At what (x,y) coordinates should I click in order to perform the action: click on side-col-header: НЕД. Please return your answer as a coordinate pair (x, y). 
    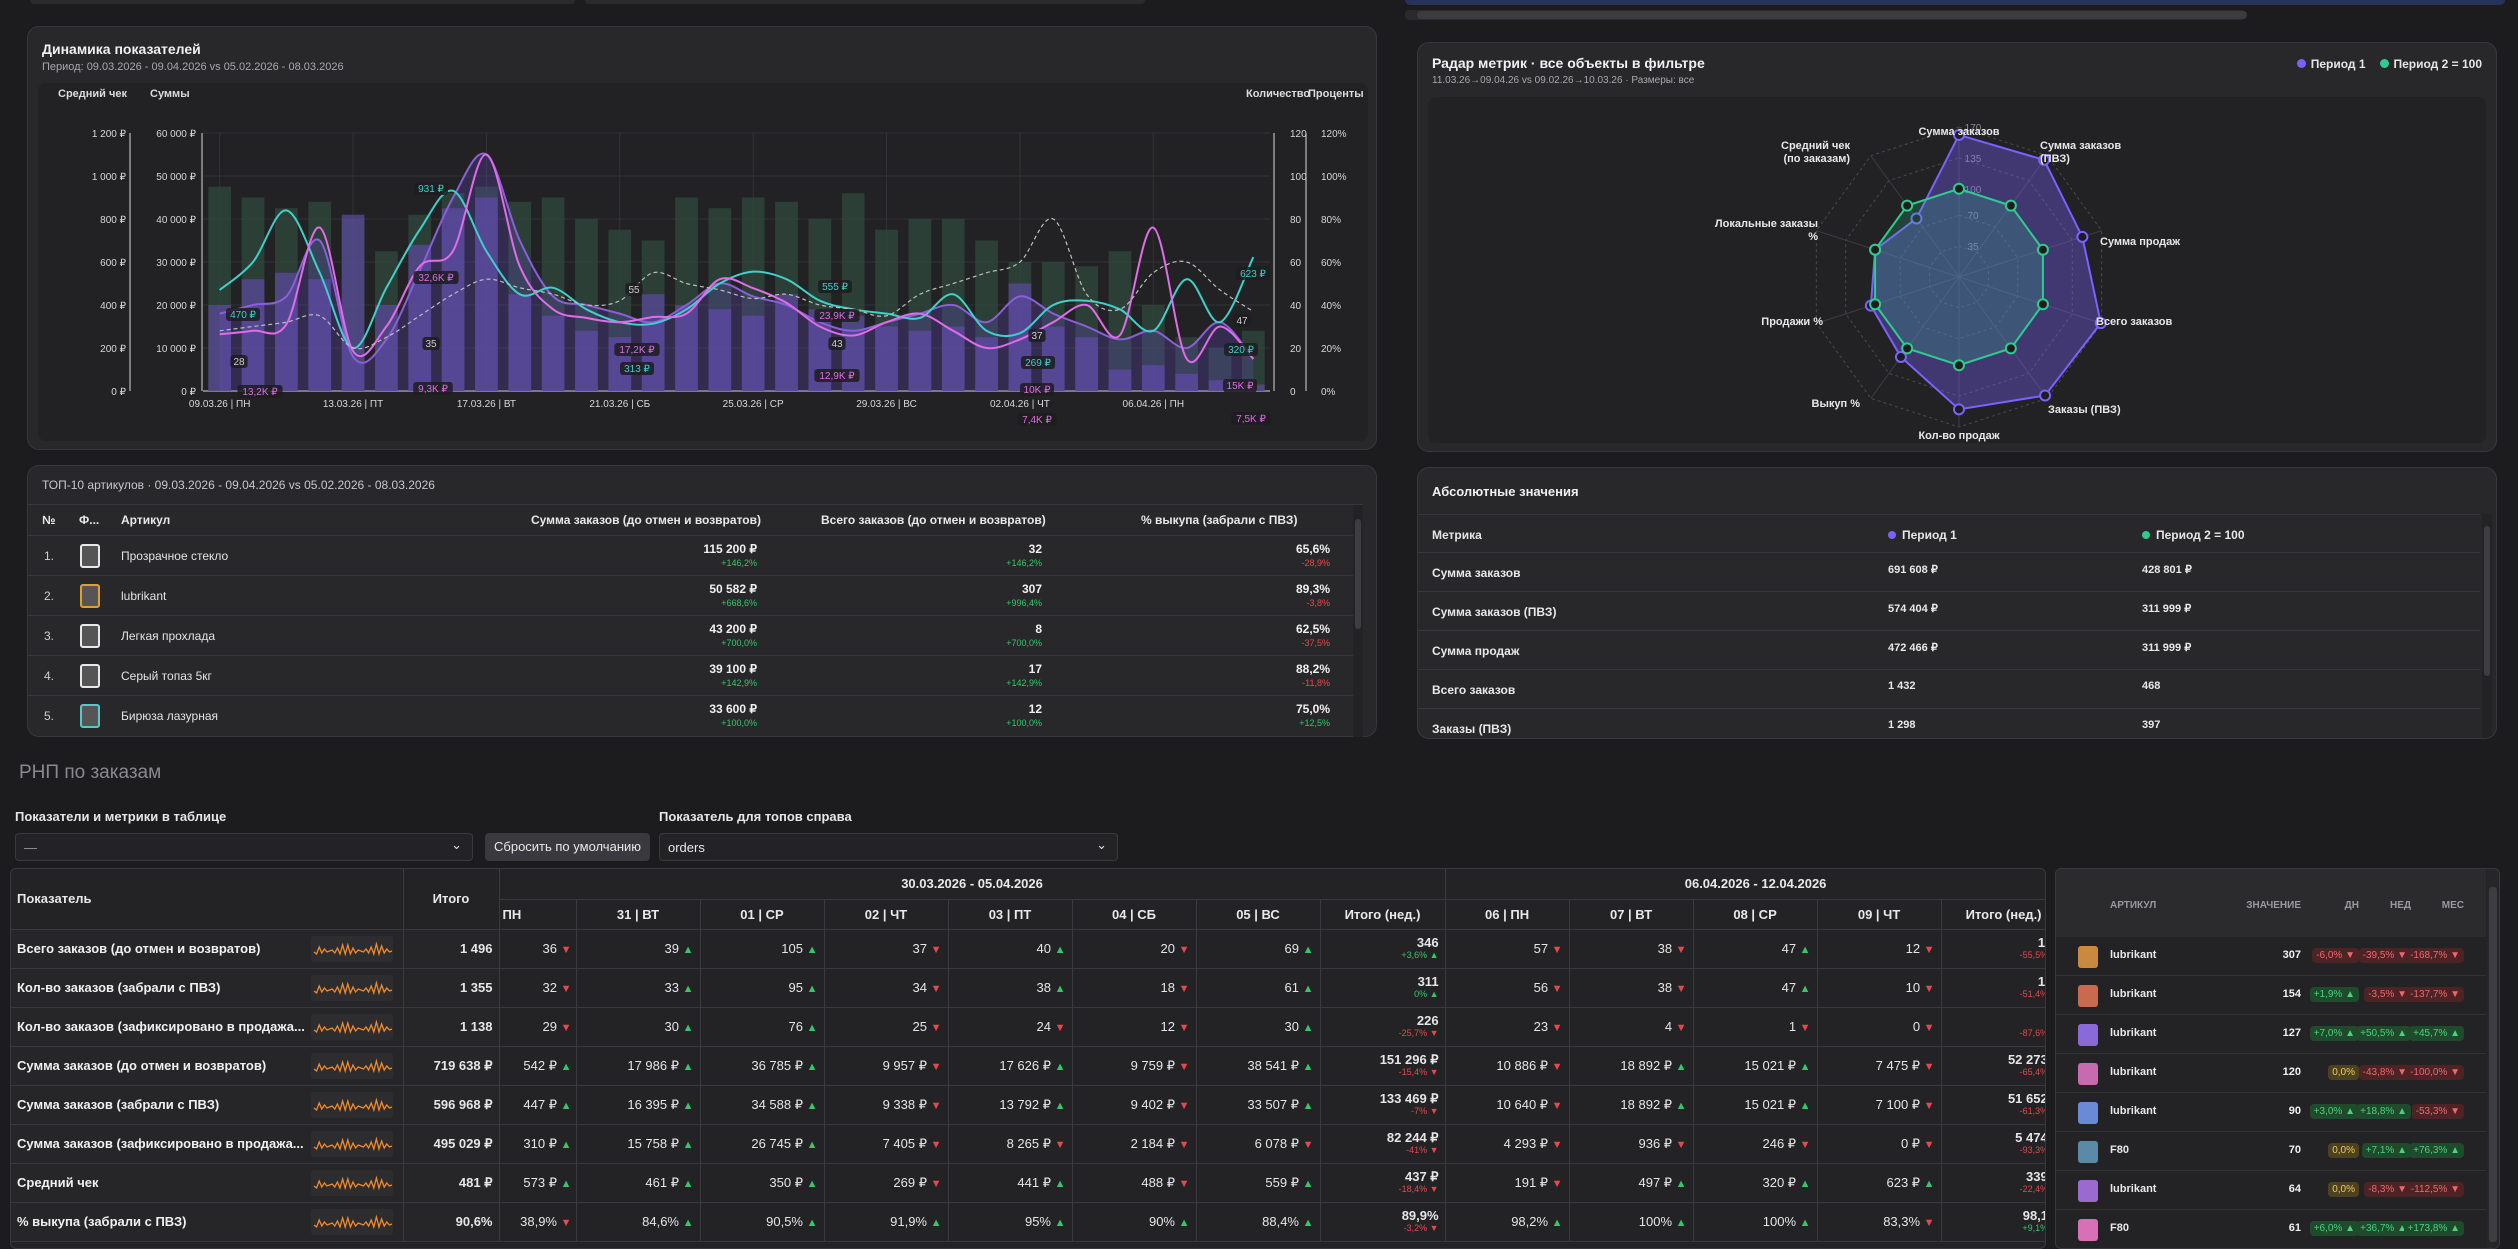
    Looking at the image, I should click on (2400, 905).